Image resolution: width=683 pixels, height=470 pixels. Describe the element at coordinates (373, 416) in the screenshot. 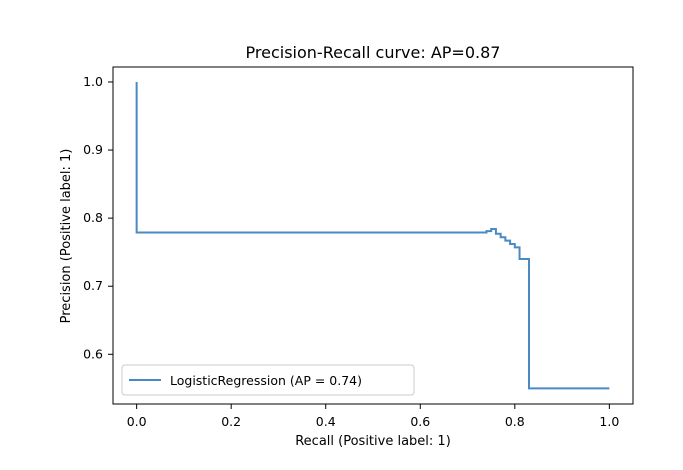

I see `x-axis-ticks: 0.0 0.2 0.4 0.6 0.8 1.0` at that location.